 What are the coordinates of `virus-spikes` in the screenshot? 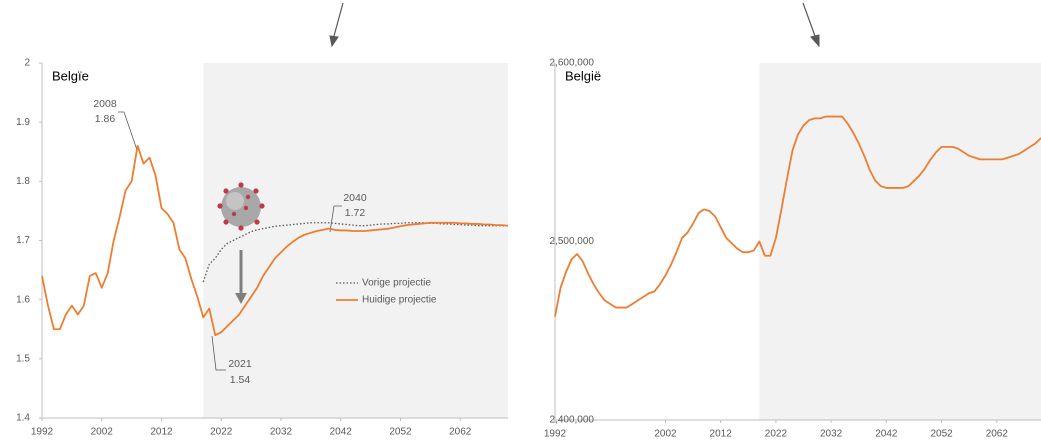 It's located at (241, 206).